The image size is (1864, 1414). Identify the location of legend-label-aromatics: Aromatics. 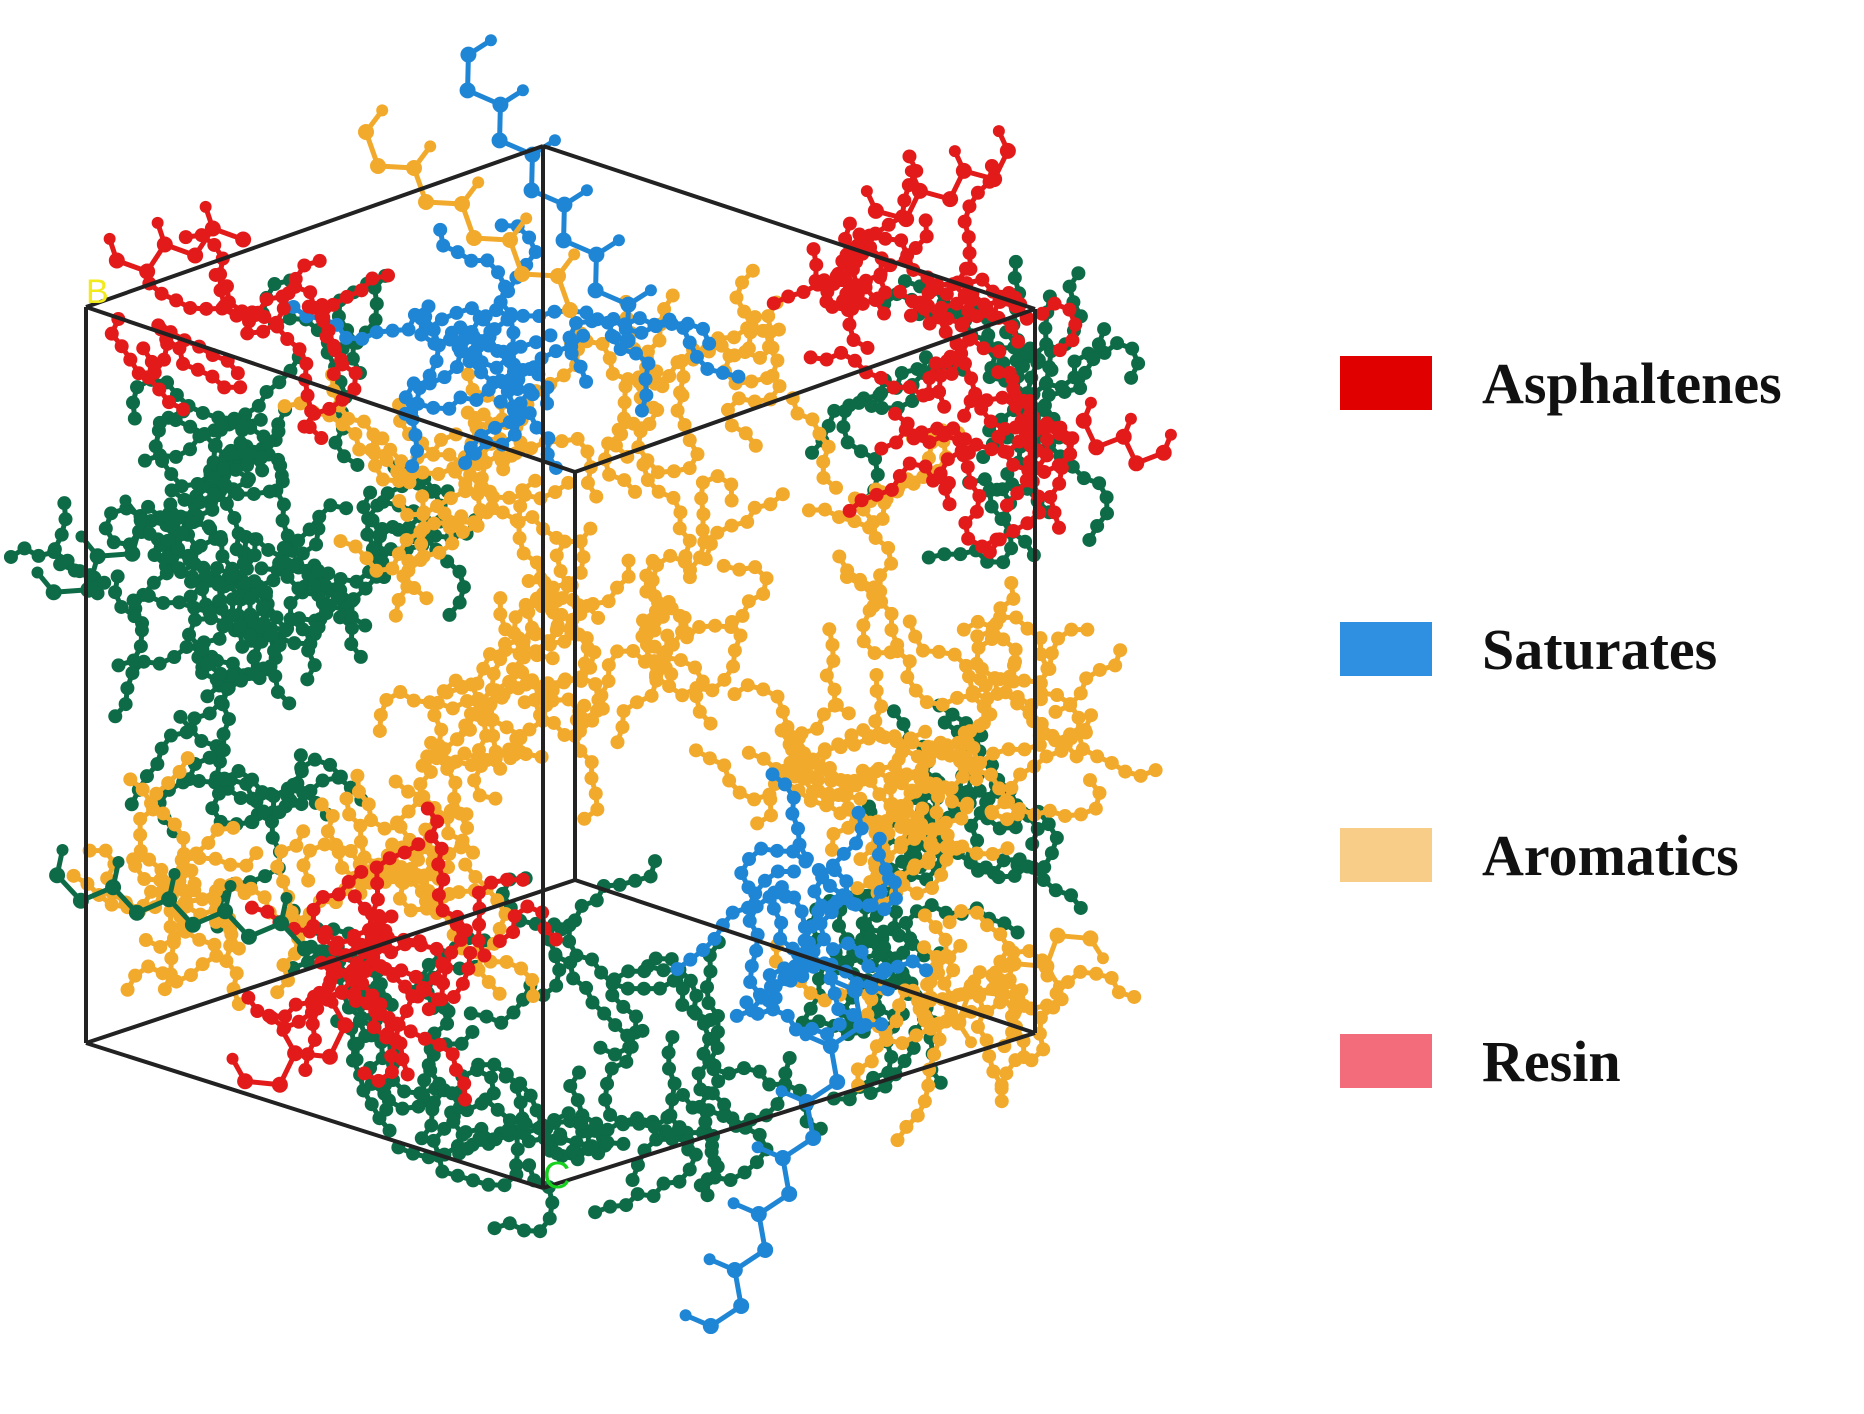
(1610, 855).